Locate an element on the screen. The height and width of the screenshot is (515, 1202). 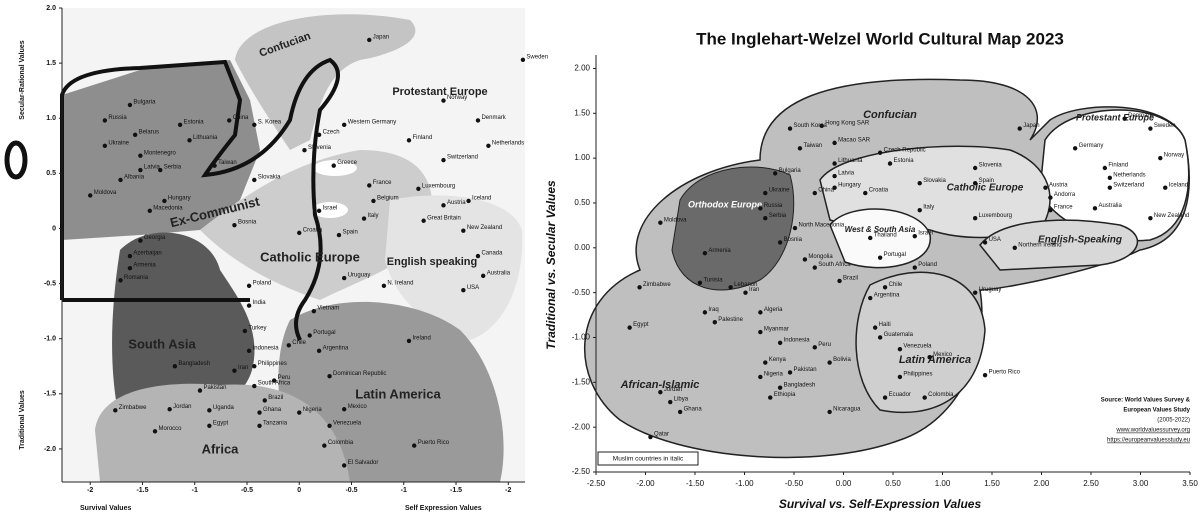
point-label: Moldova is located at coordinates (675, 220).